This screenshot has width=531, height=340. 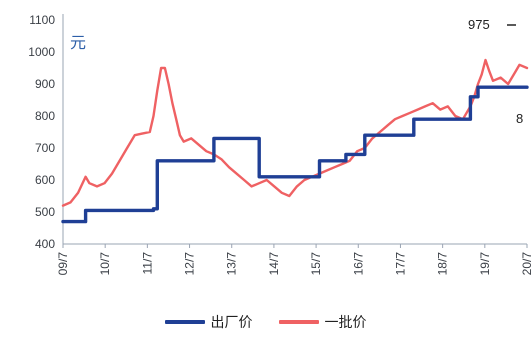 What do you see at coordinates (184, 322) in the screenshot?
I see `legend-swatch-factory-price` at bounding box center [184, 322].